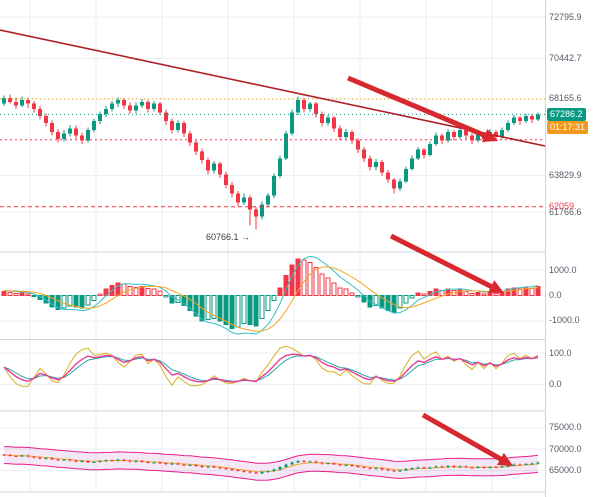 This screenshot has height=497, width=600. I want to click on bands-panel, so click(272, 454).